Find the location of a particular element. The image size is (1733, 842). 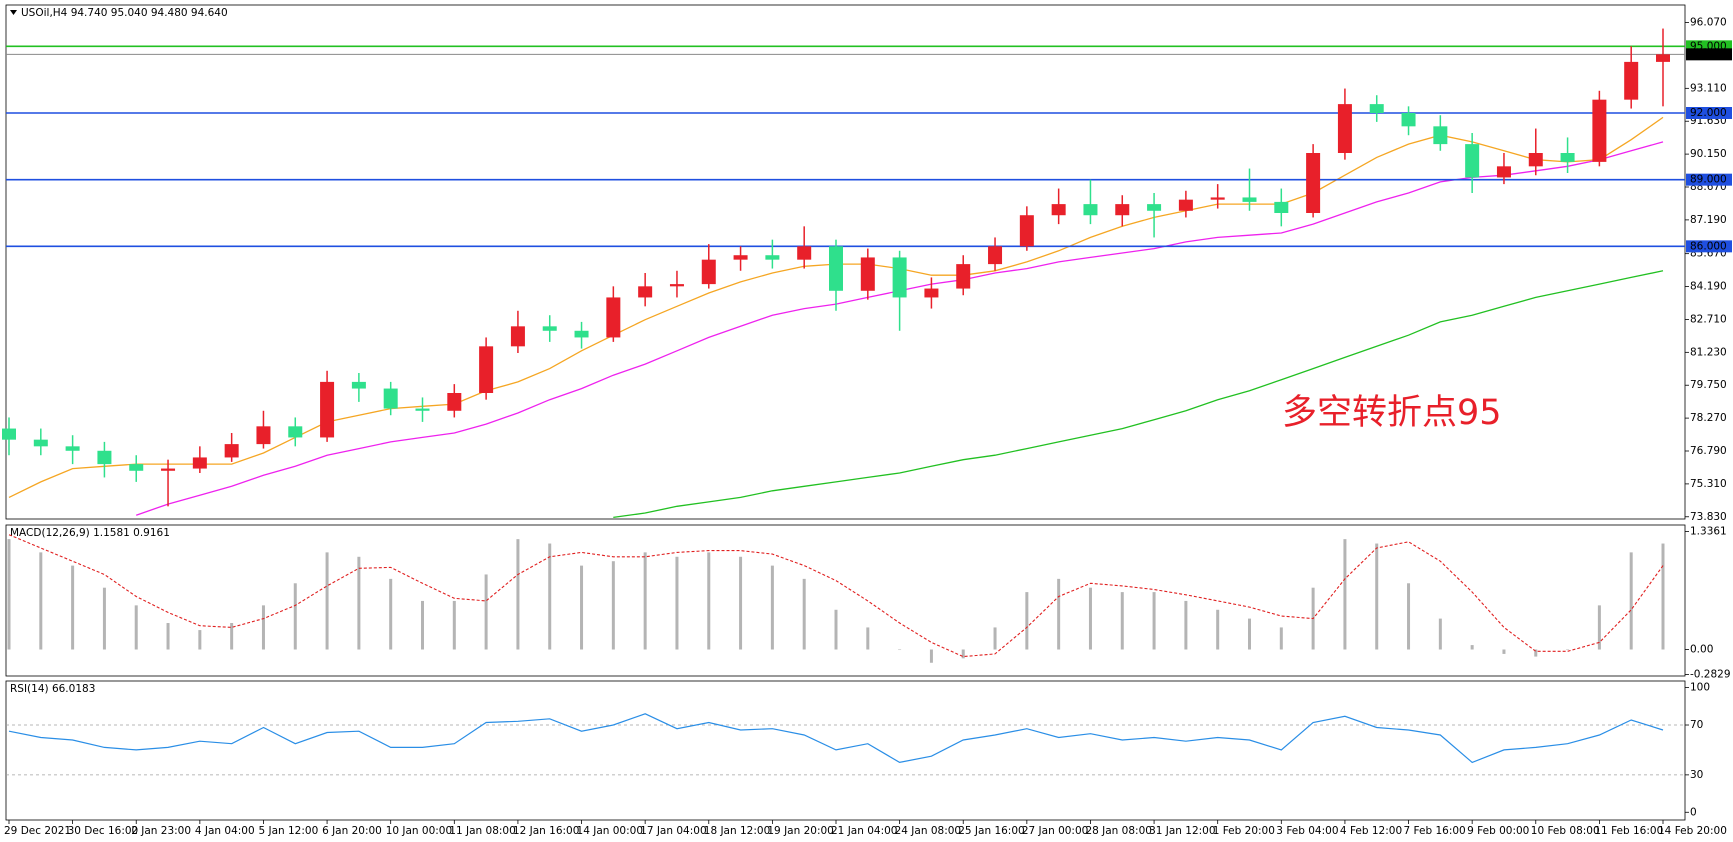

y-tick-label: 81.230 is located at coordinates (1708, 352).